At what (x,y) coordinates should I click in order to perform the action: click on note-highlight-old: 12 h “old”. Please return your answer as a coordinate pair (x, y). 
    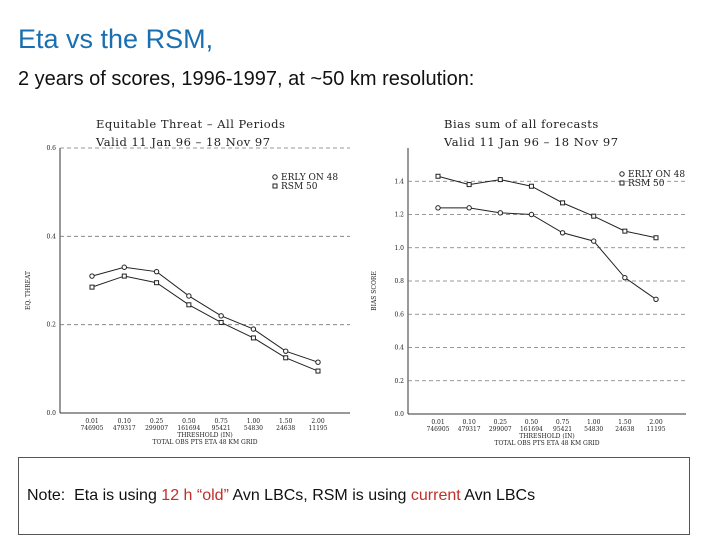
    Looking at the image, I should click on (195, 495).